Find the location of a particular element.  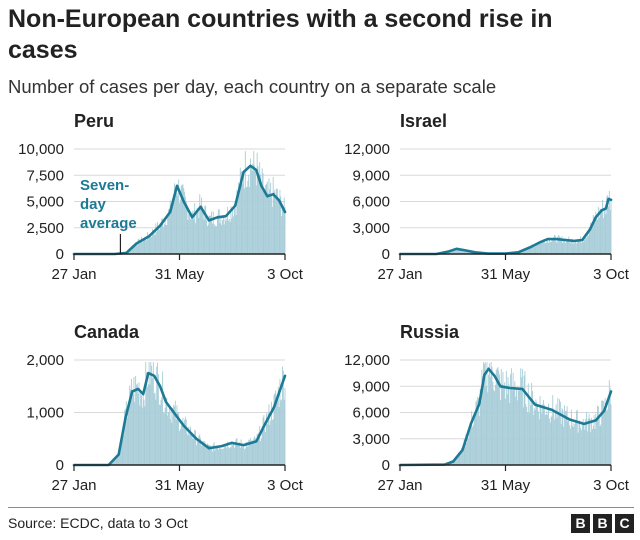

bbc-logo-letter: B is located at coordinates (602, 523).